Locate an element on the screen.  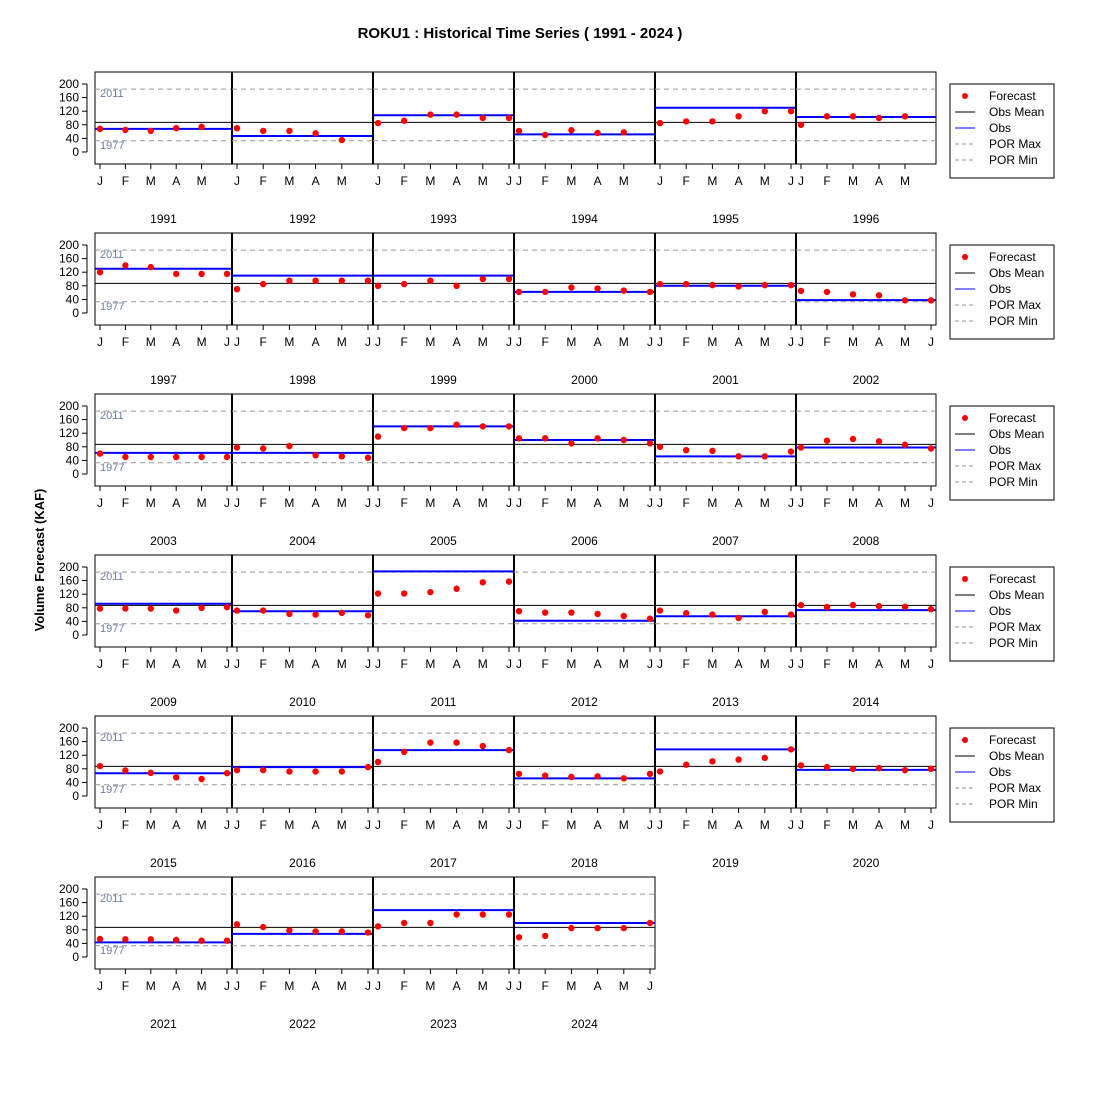
year-panel: J F M A M J 2004 is located at coordinates (302, 470).